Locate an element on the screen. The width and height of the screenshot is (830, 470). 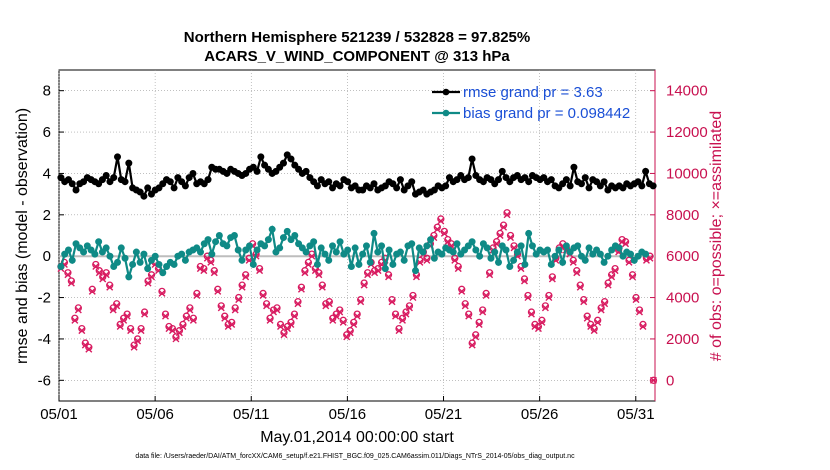
y-right-tick-label: 6000 is located at coordinates (682, 256).